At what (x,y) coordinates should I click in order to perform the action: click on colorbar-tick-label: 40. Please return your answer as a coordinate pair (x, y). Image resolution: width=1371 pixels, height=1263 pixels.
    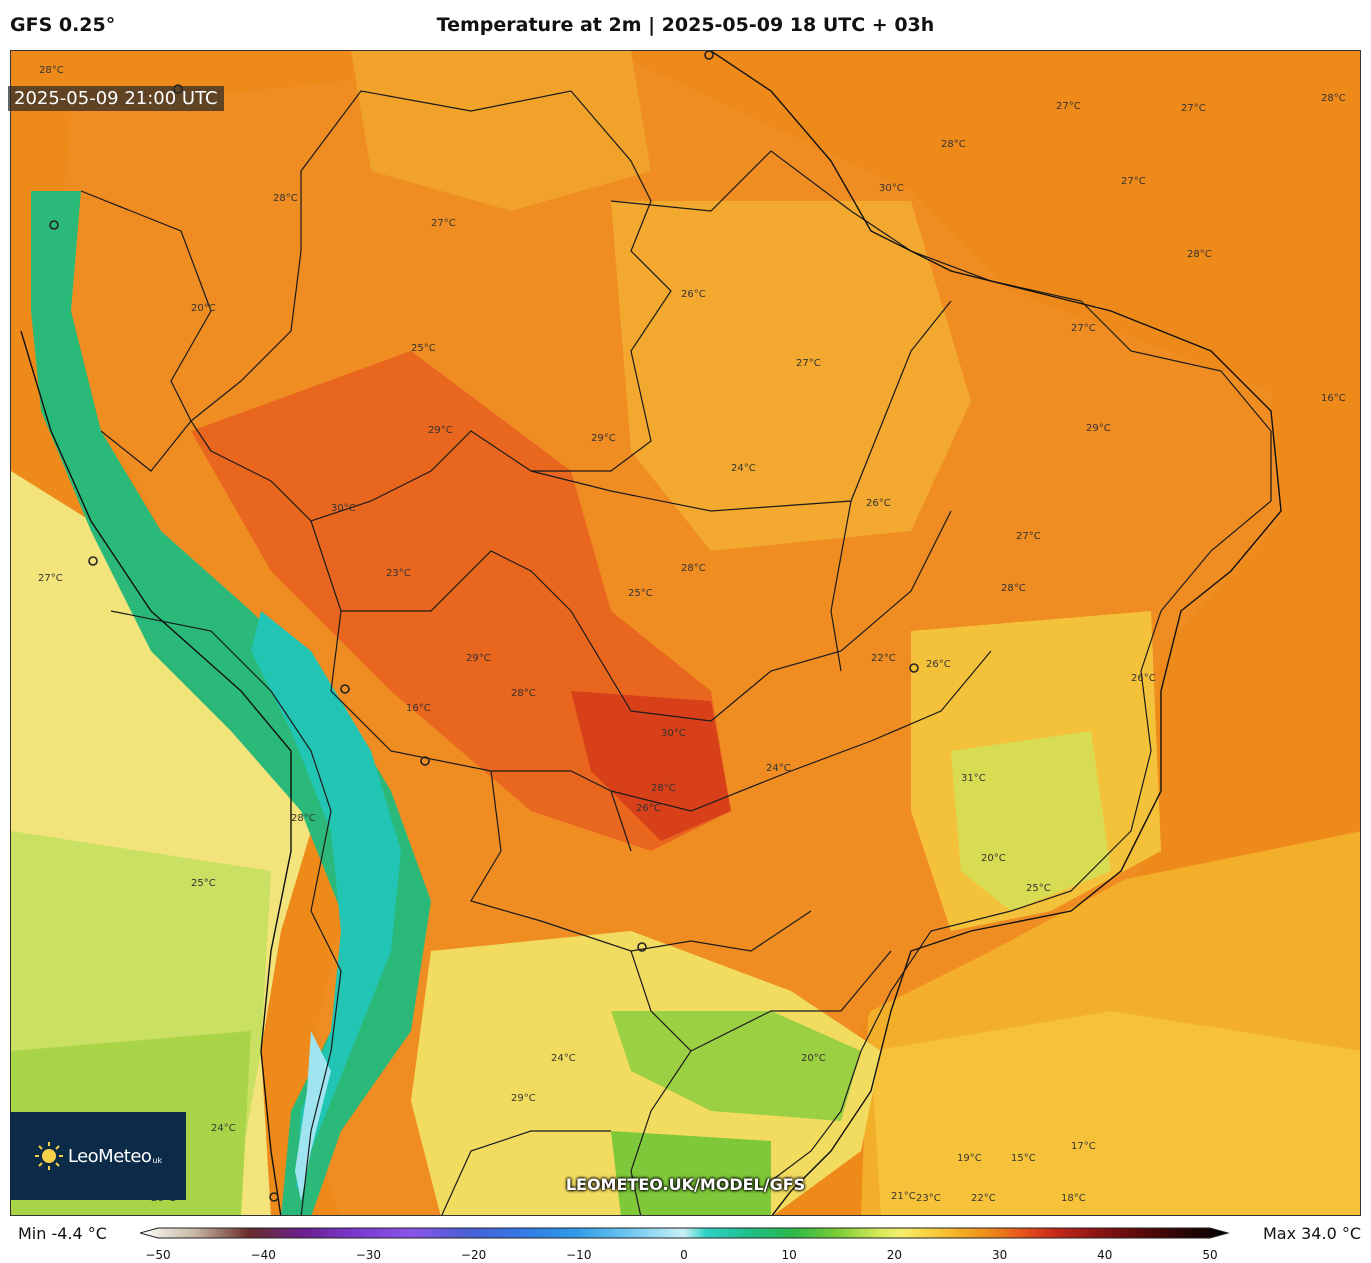
    Looking at the image, I should click on (1105, 1255).